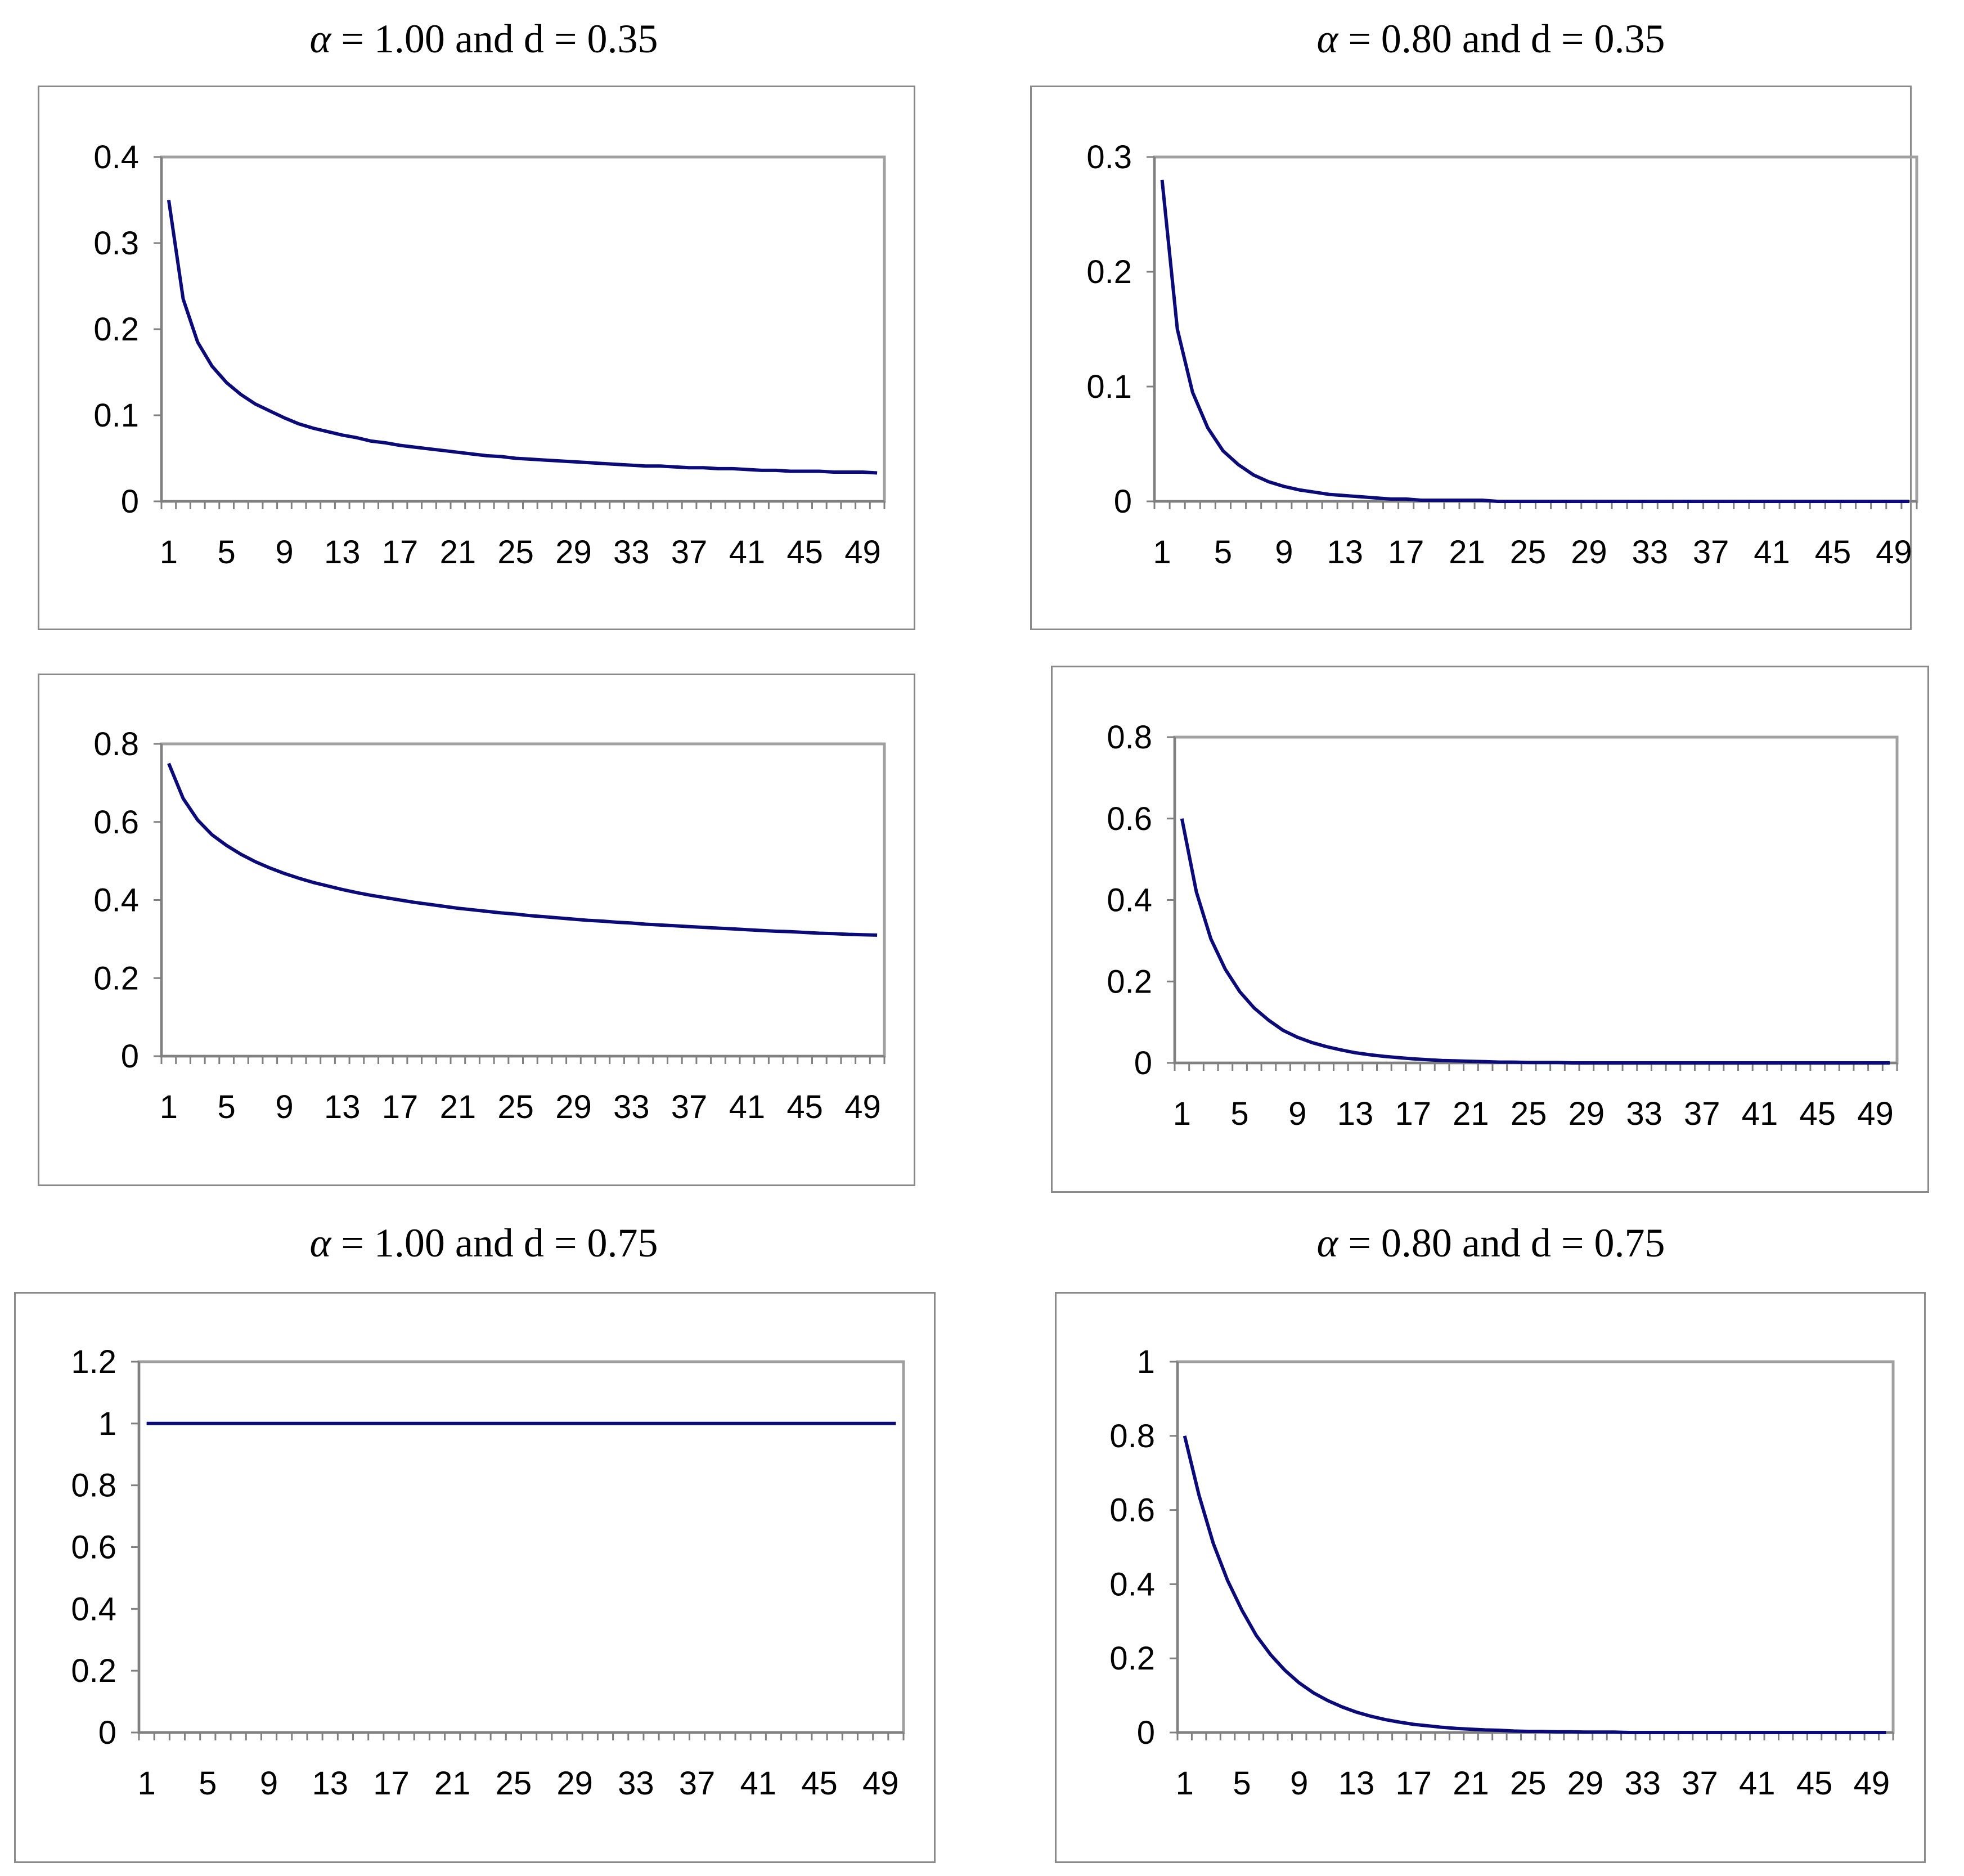 The width and height of the screenshot is (1964, 1876). Describe the element at coordinates (484, 1243) in the screenshot. I see `title-bottom-left: α = 1.00 and d = 0.75` at that location.